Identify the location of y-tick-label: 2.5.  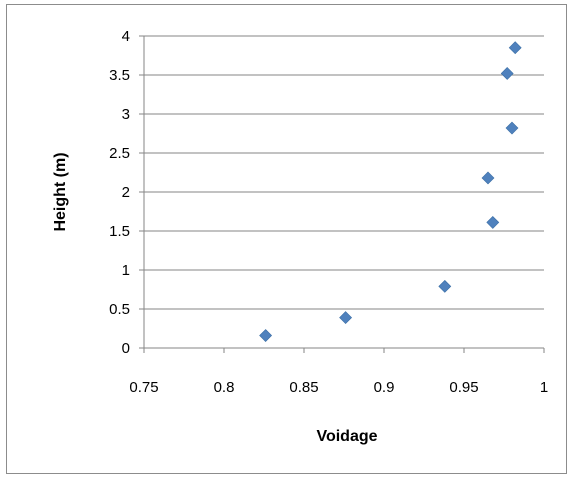
(119, 153).